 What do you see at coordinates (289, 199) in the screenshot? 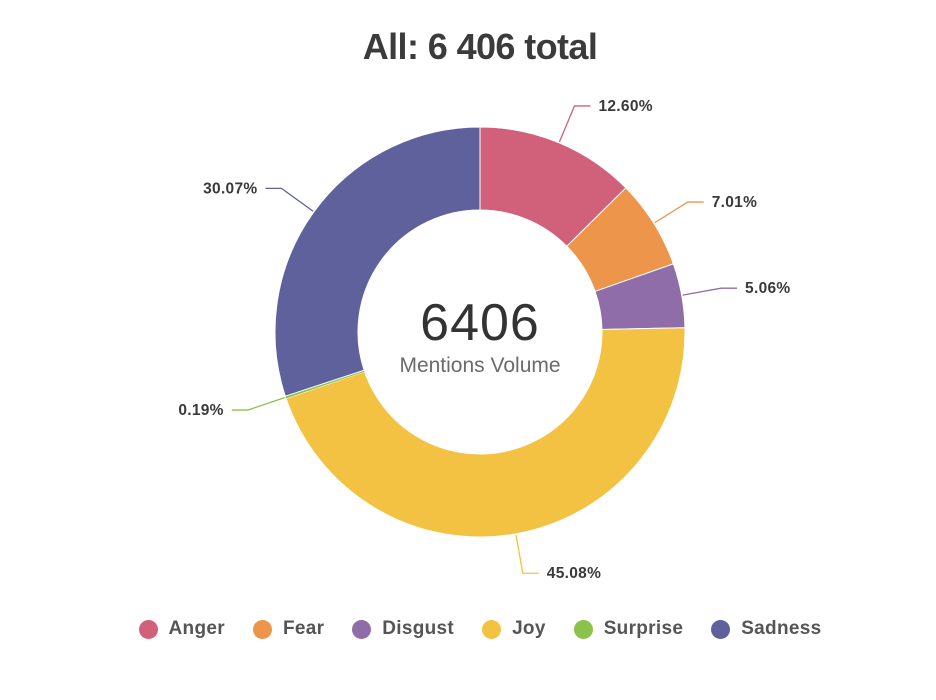
I see `leader-line-sadness` at bounding box center [289, 199].